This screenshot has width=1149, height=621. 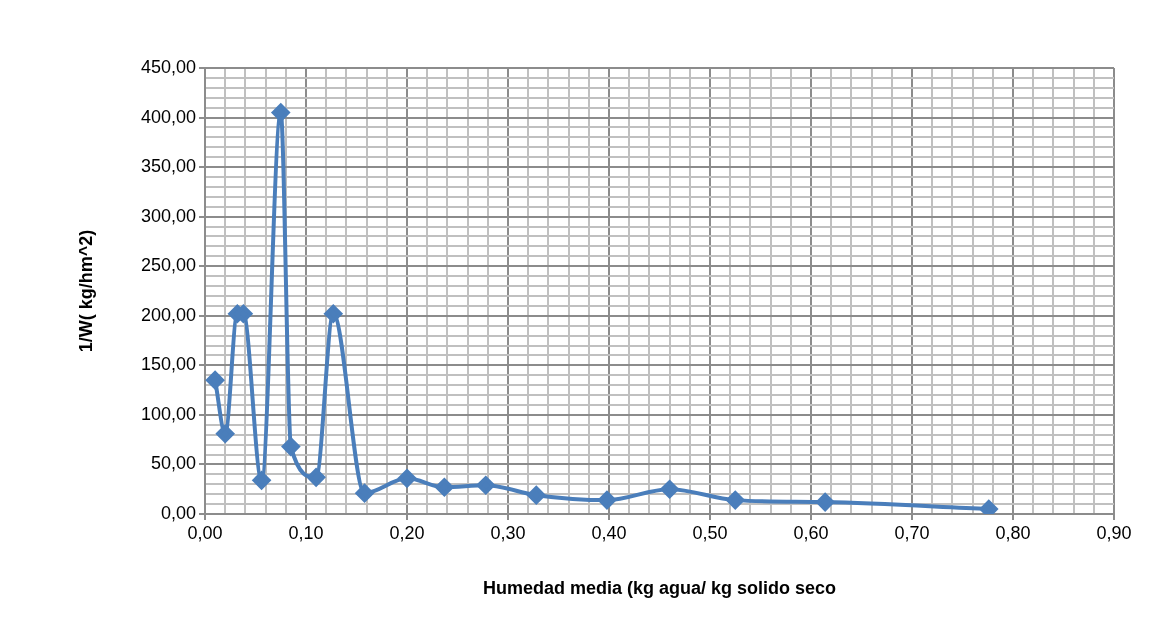 What do you see at coordinates (168, 314) in the screenshot?
I see `y-tick-label: 200,00` at bounding box center [168, 314].